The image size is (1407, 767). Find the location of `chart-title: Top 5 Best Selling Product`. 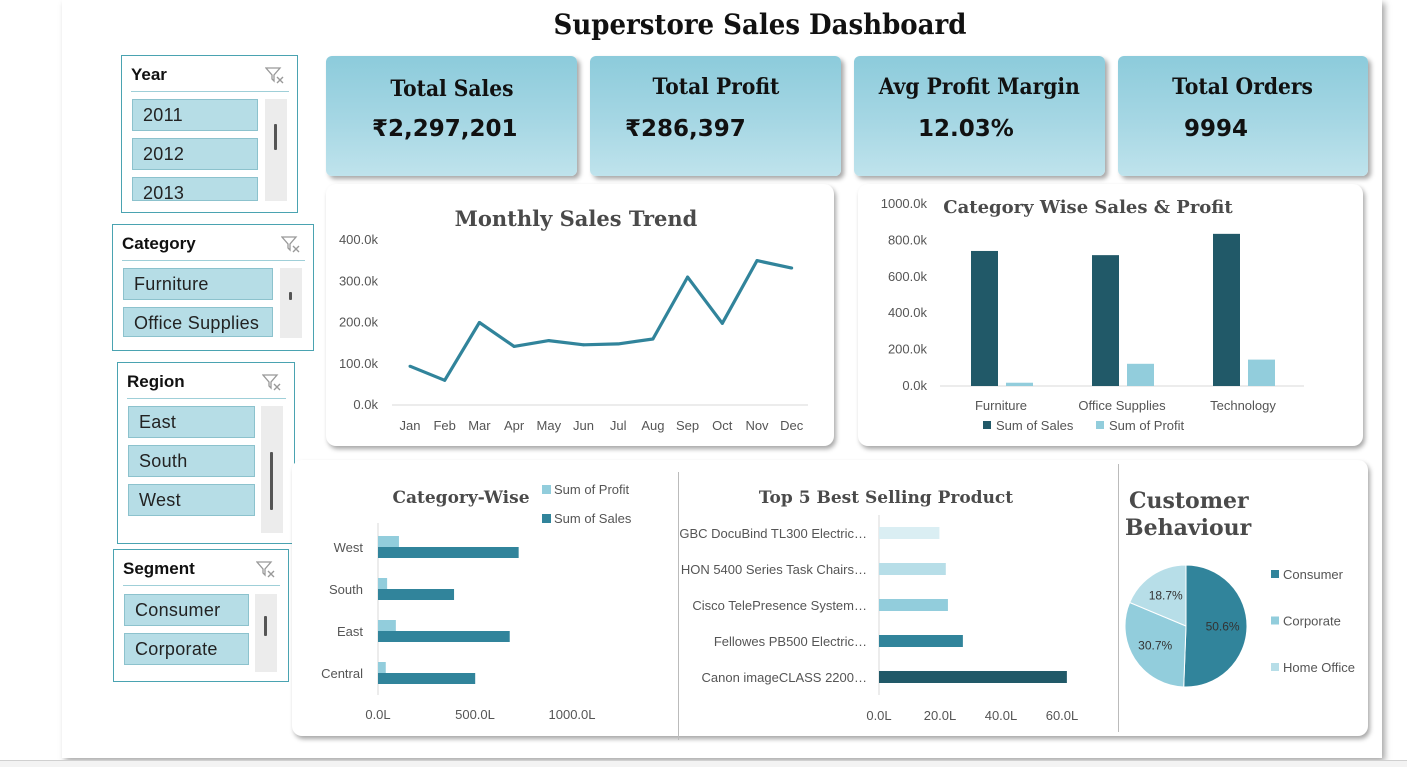

chart-title: Top 5 Best Selling Product is located at coordinates (886, 498).